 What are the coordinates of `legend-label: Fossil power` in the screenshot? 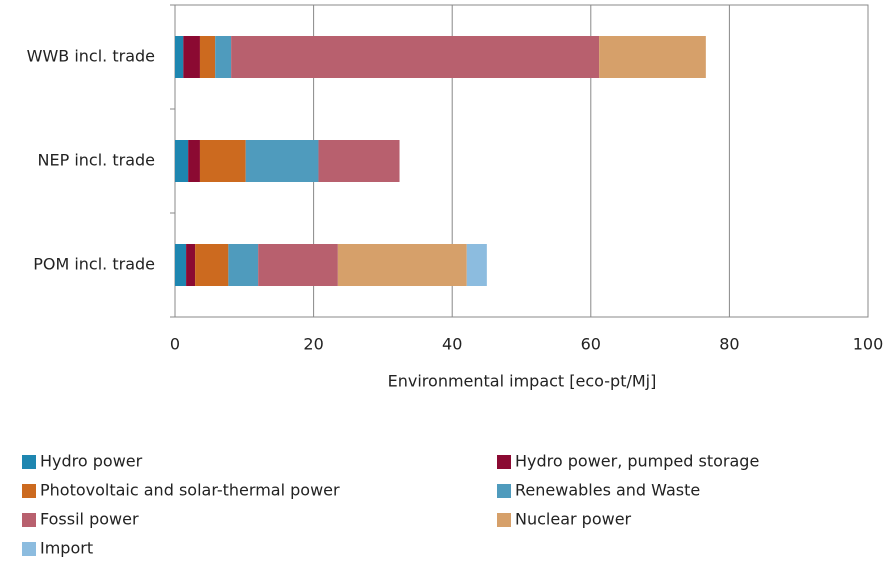 It's located at (89, 519).